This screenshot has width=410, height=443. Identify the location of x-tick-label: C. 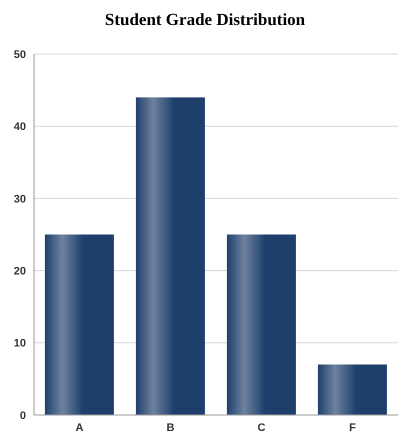
(262, 428).